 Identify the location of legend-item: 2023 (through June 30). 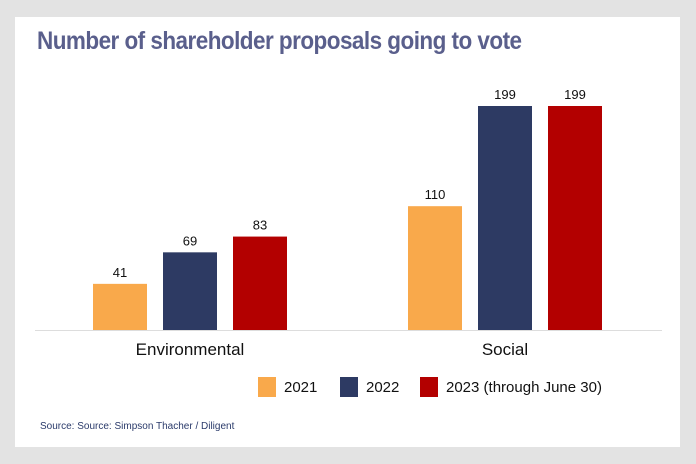
(511, 387).